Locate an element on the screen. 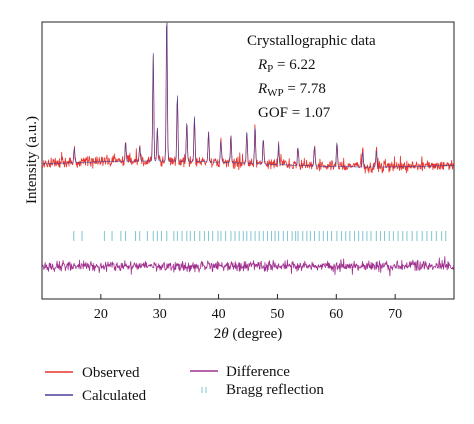  annotation-title: Crystallographic data is located at coordinates (311, 41).